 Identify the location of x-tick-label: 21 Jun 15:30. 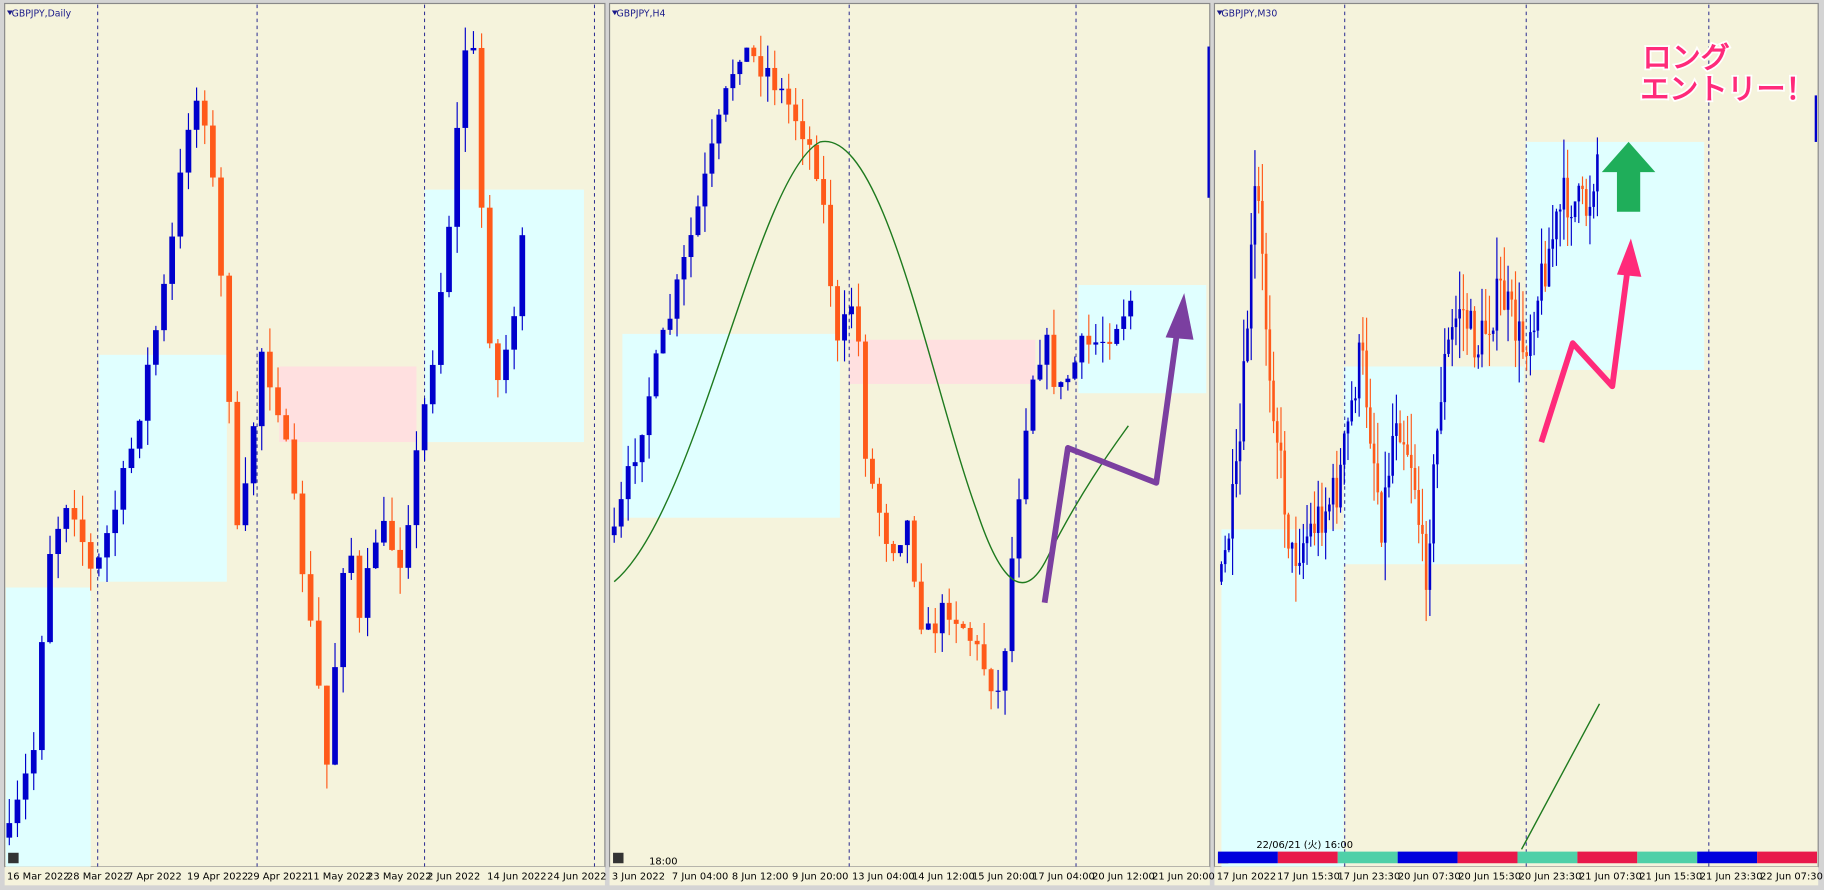
(1670, 877).